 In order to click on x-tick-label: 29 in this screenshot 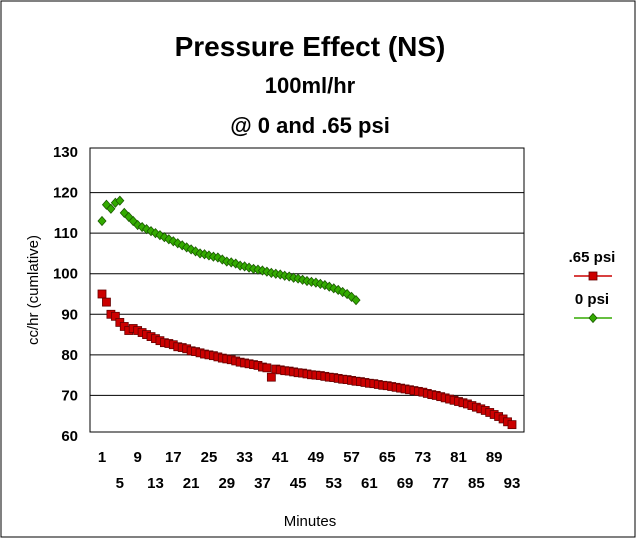, I will do `click(226, 483)`.